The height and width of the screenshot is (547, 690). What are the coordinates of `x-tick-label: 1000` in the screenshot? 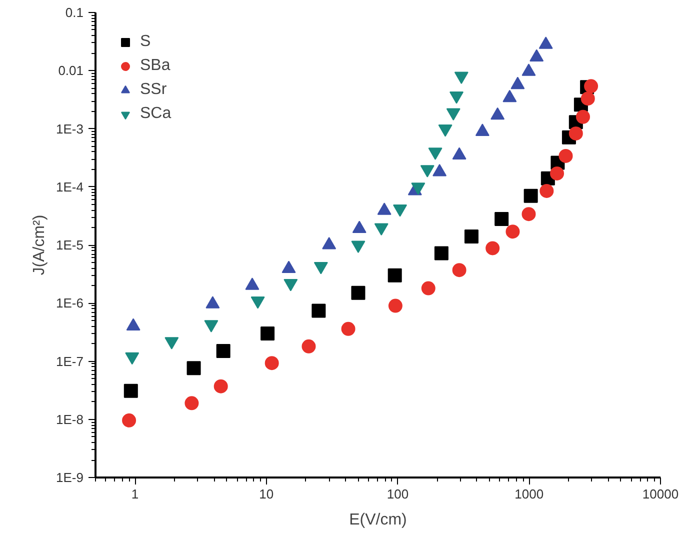 It's located at (529, 494).